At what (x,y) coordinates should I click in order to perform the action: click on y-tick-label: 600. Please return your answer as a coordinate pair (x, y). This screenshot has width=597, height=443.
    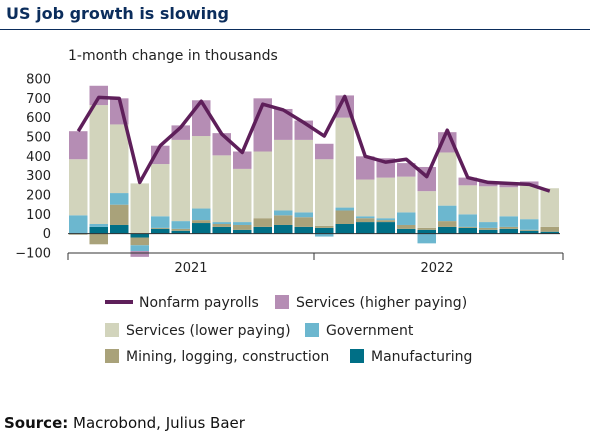
    Looking at the image, I should click on (38, 118).